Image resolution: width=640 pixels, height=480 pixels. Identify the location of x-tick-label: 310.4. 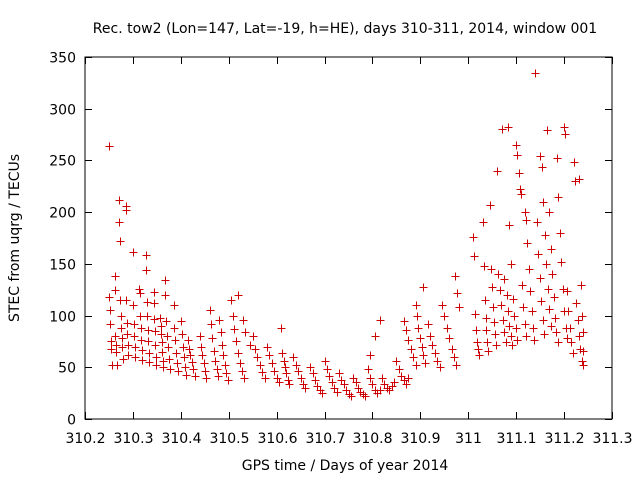
(181, 439).